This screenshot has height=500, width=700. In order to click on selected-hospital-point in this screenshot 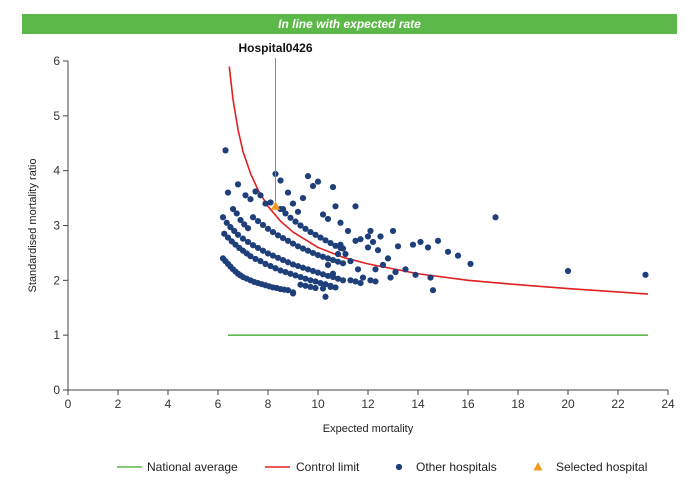, I will do `click(275, 205)`.